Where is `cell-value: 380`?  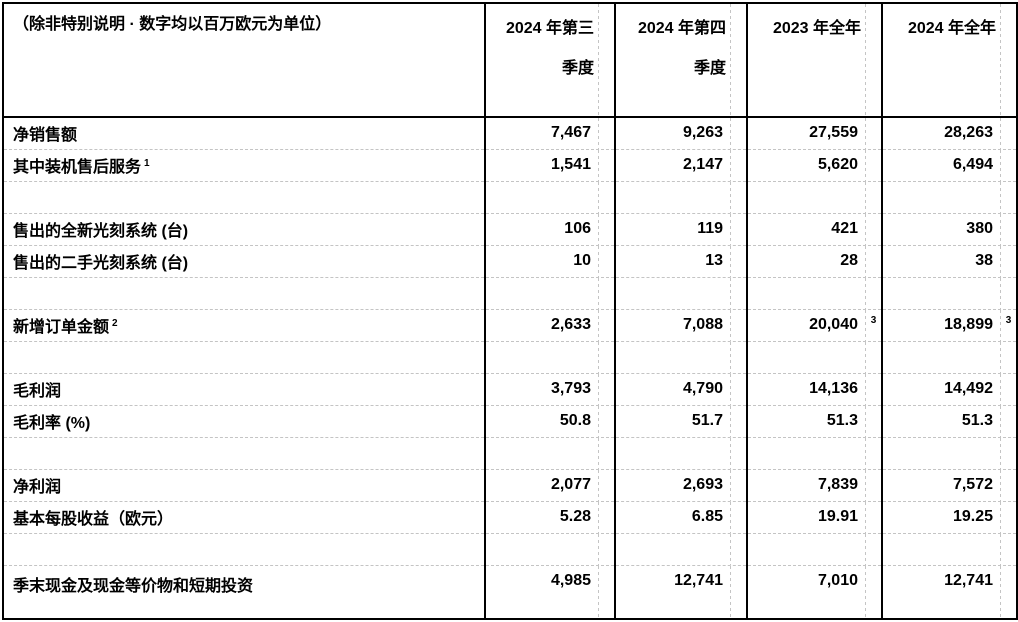 cell-value: 380 is located at coordinates (979, 228).